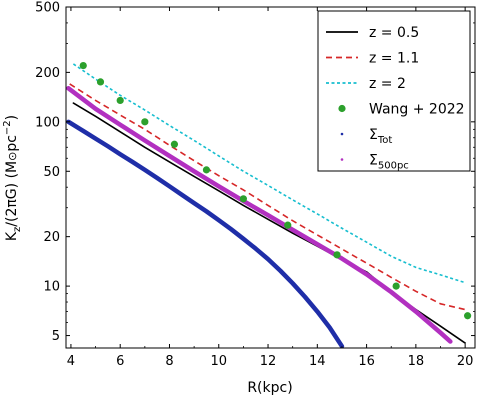 The width and height of the screenshot is (477, 400). What do you see at coordinates (366, 361) in the screenshot?
I see `x-tick-label: 16` at bounding box center [366, 361].